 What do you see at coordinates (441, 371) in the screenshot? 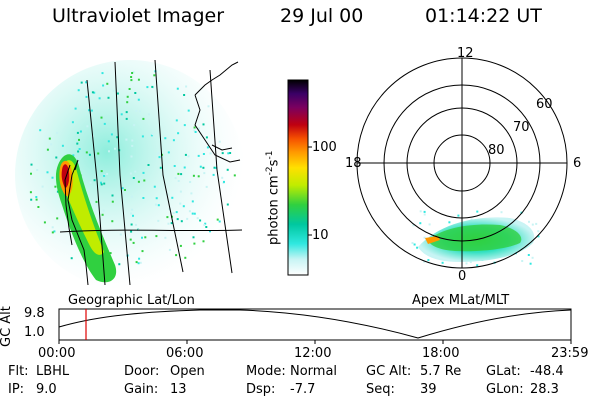
I see `gcalt-value: 5.7 Re` at bounding box center [441, 371].